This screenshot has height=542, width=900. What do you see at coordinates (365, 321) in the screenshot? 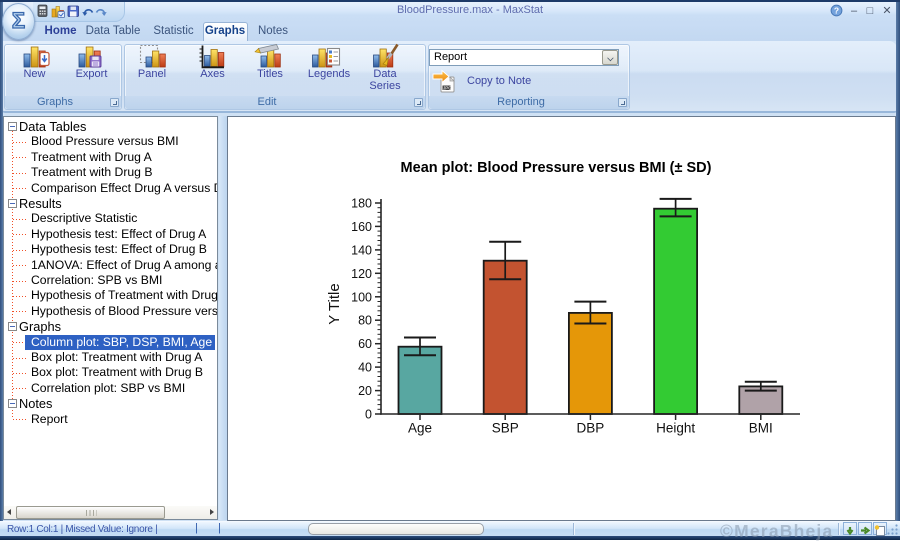
I see `svg-text: 80` at bounding box center [365, 321].